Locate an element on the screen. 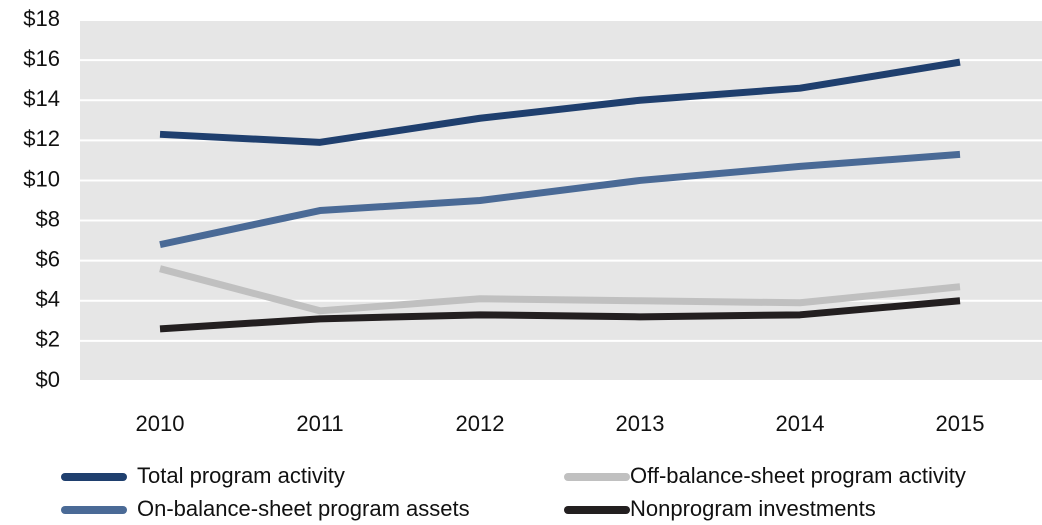 This screenshot has height=525, width=1042. x-tick-label: 2014 is located at coordinates (800, 423).